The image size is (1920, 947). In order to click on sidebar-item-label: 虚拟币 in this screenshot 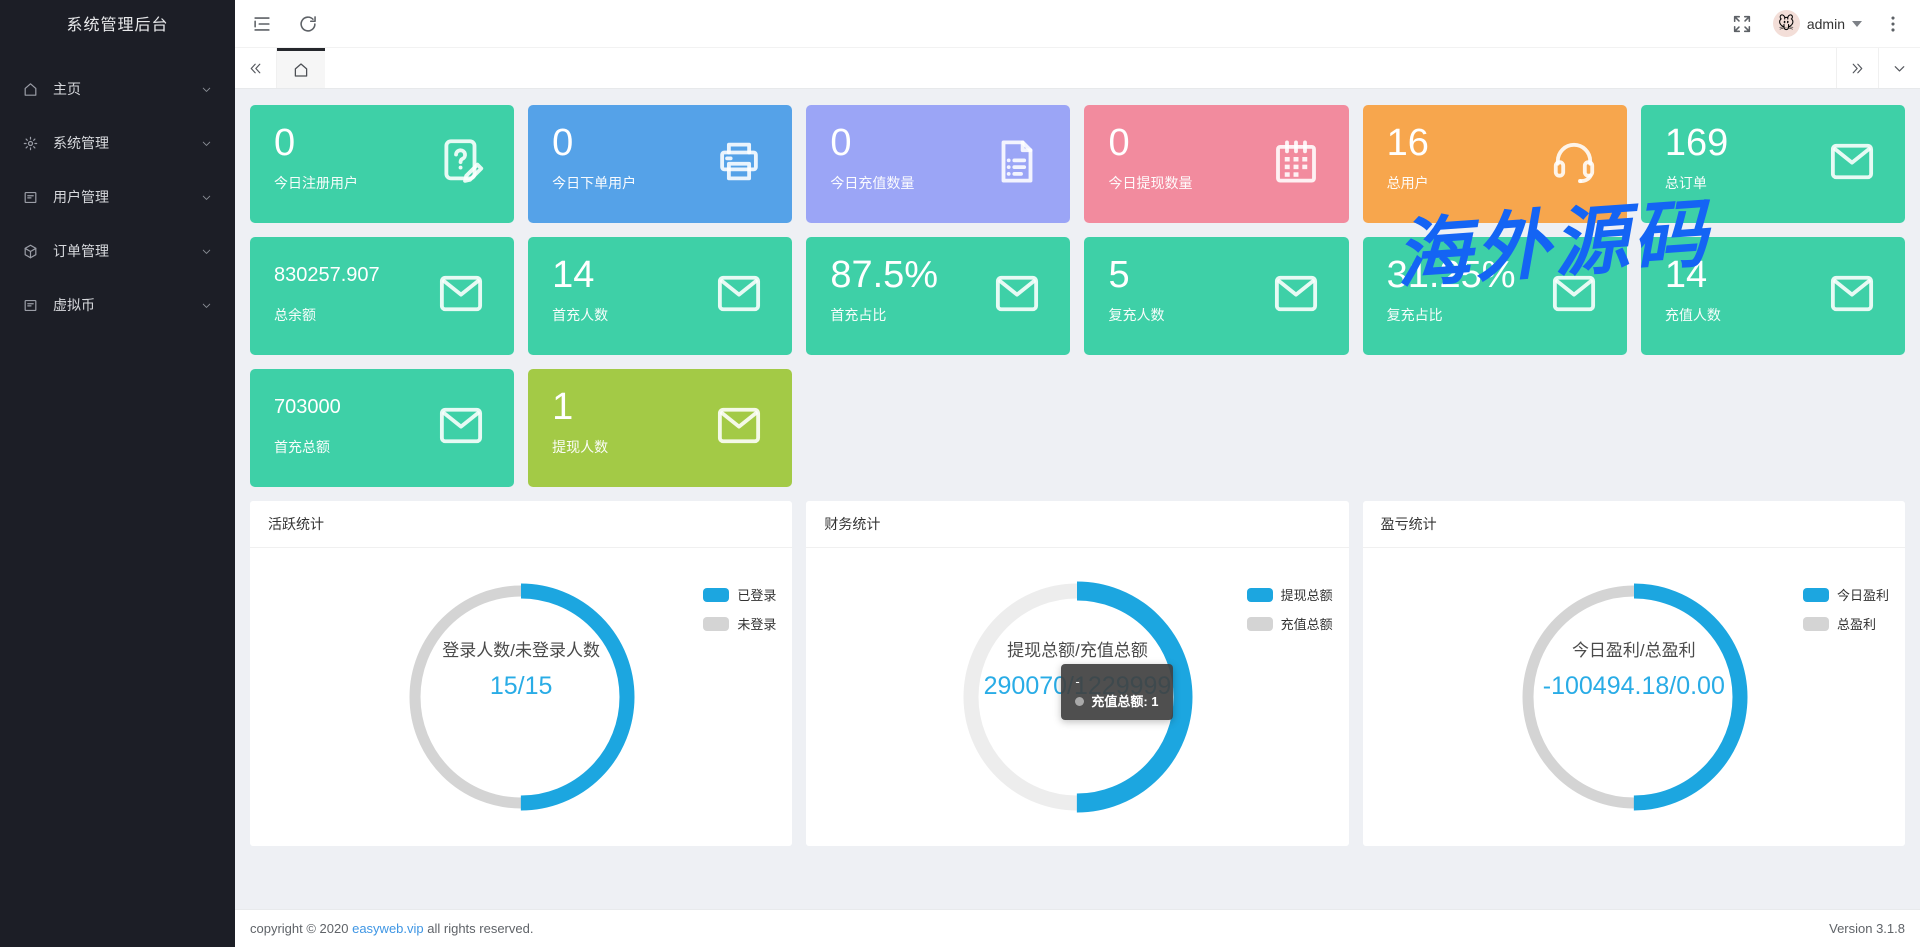, I will do `click(74, 305)`.